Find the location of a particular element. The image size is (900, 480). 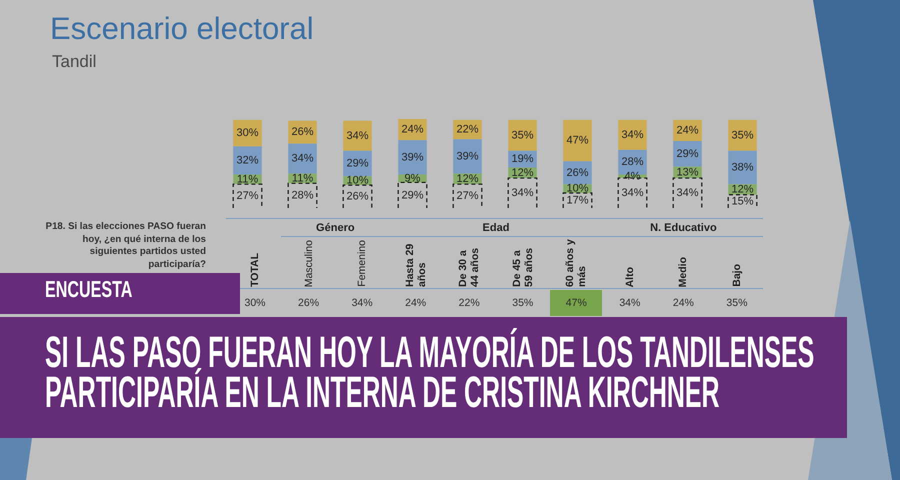

text: N. Educativo is located at coordinates (683, 228).